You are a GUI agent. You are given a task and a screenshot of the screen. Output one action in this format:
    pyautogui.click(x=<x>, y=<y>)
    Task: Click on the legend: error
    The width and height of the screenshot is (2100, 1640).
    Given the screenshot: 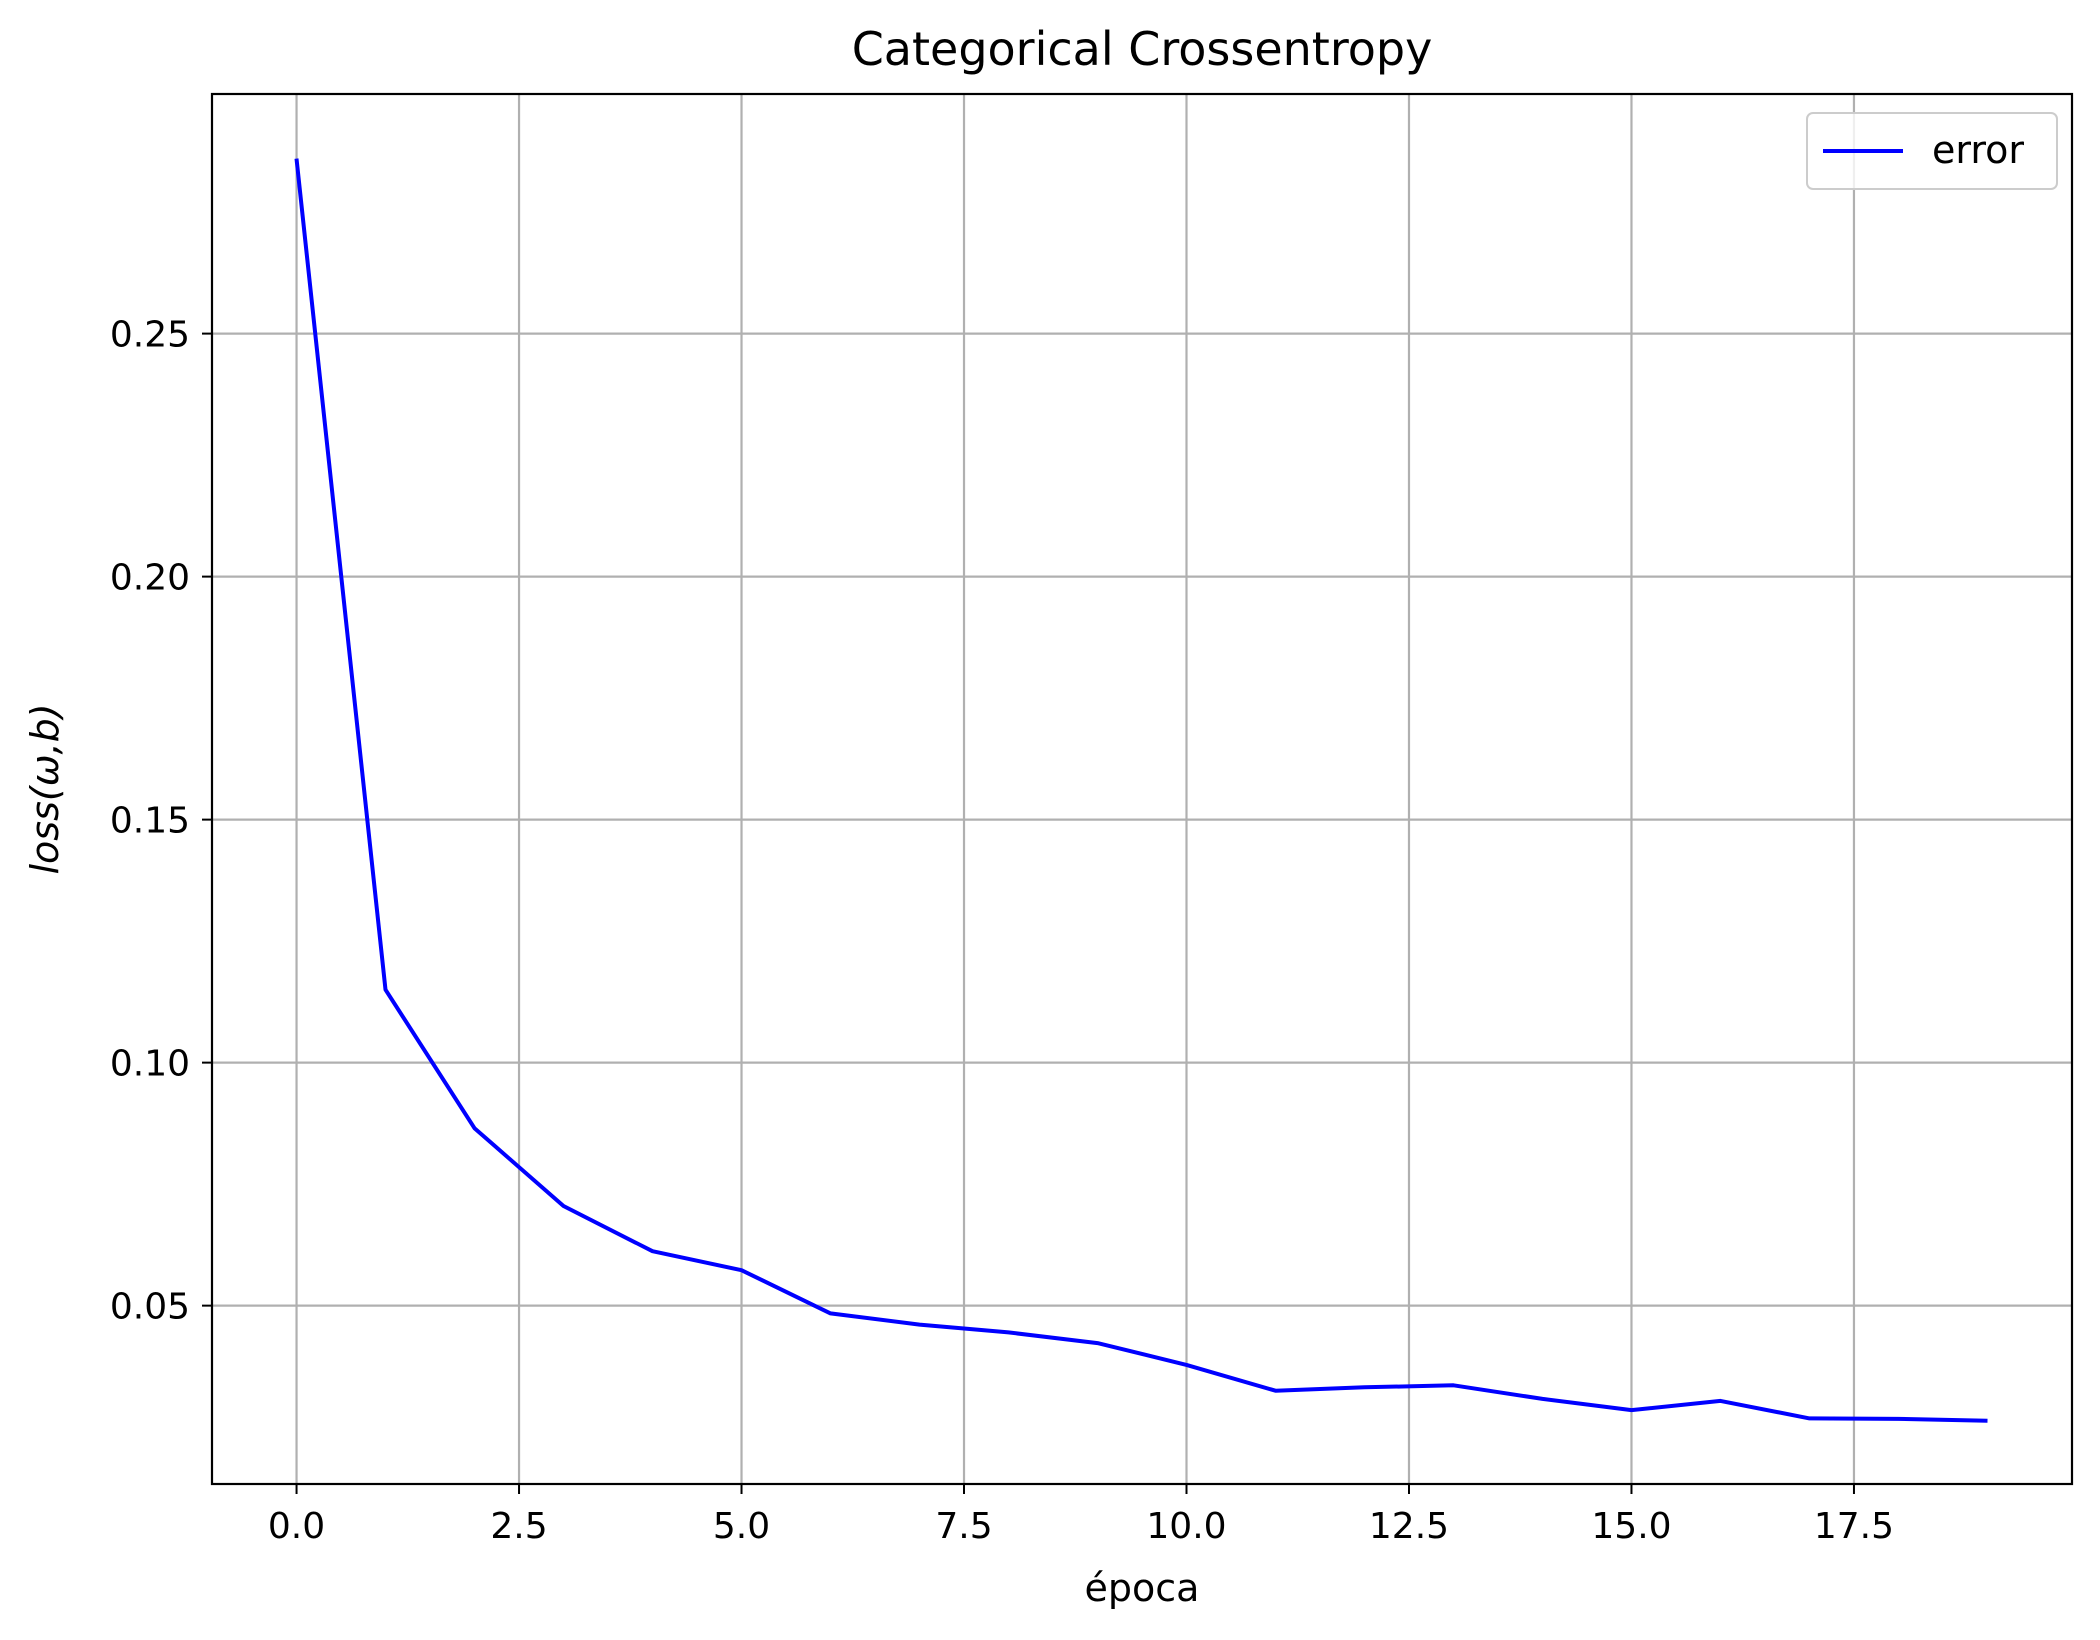 What is the action you would take?
    pyautogui.click(x=1932, y=151)
    